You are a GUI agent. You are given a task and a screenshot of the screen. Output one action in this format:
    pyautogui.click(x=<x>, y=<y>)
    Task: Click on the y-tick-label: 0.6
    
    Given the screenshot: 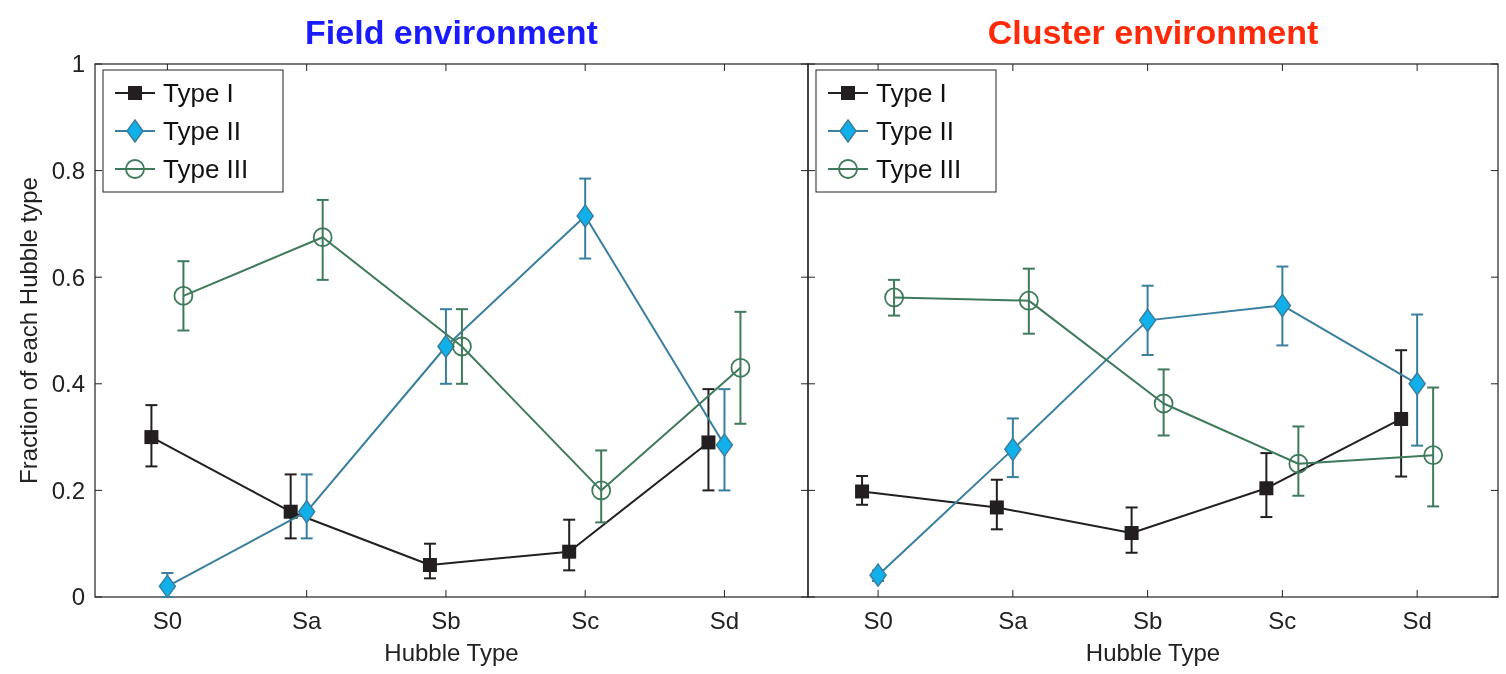 What is the action you would take?
    pyautogui.click(x=68, y=277)
    